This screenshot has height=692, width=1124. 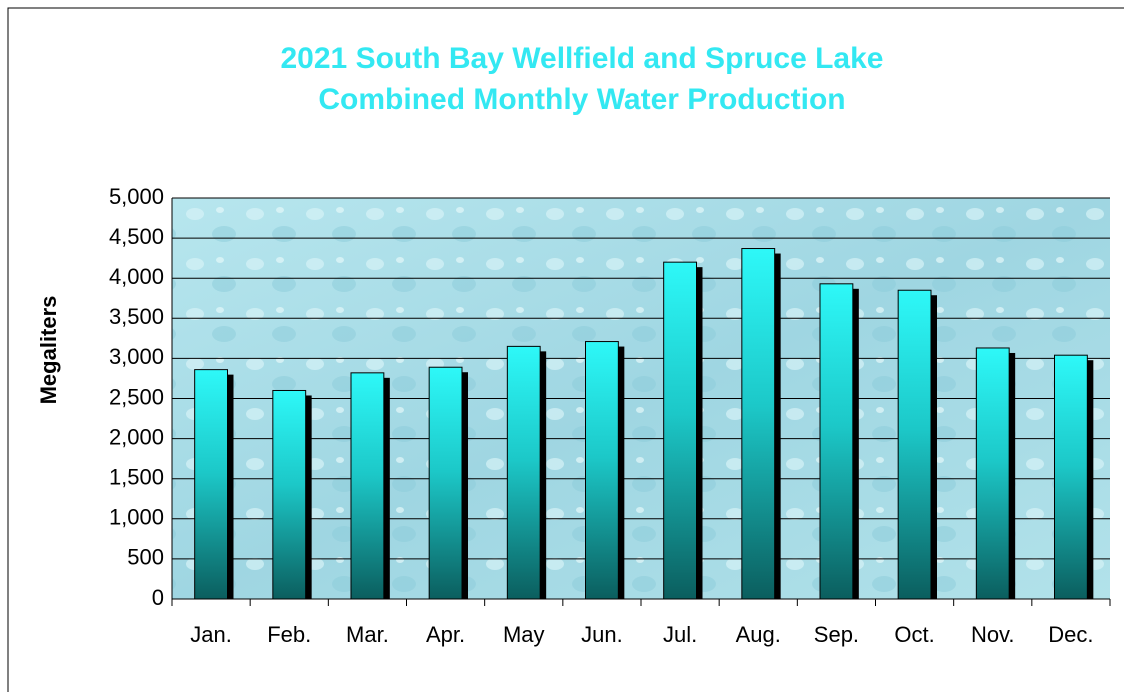 I want to click on x-tick-label: Dec., so click(x=1070, y=634).